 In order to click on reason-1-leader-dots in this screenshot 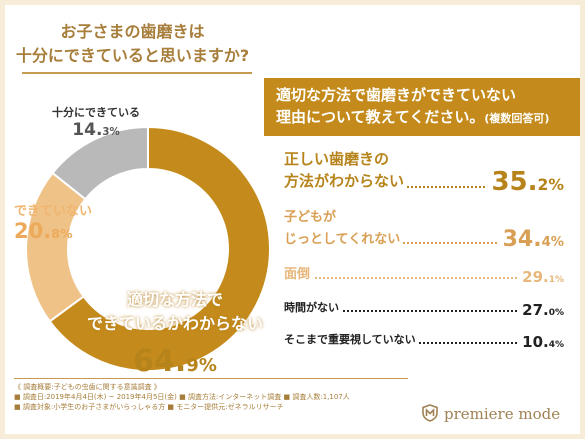, I will do `click(424, 187)`.